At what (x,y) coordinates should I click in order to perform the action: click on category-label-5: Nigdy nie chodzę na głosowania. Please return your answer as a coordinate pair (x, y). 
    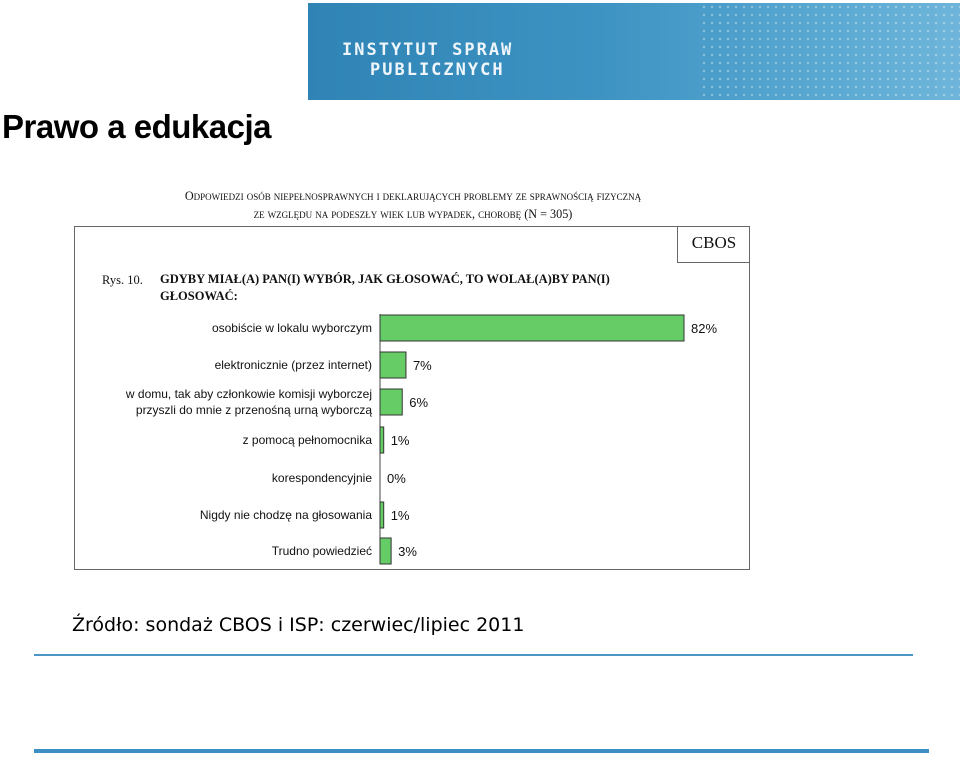
    Looking at the image, I should click on (286, 515).